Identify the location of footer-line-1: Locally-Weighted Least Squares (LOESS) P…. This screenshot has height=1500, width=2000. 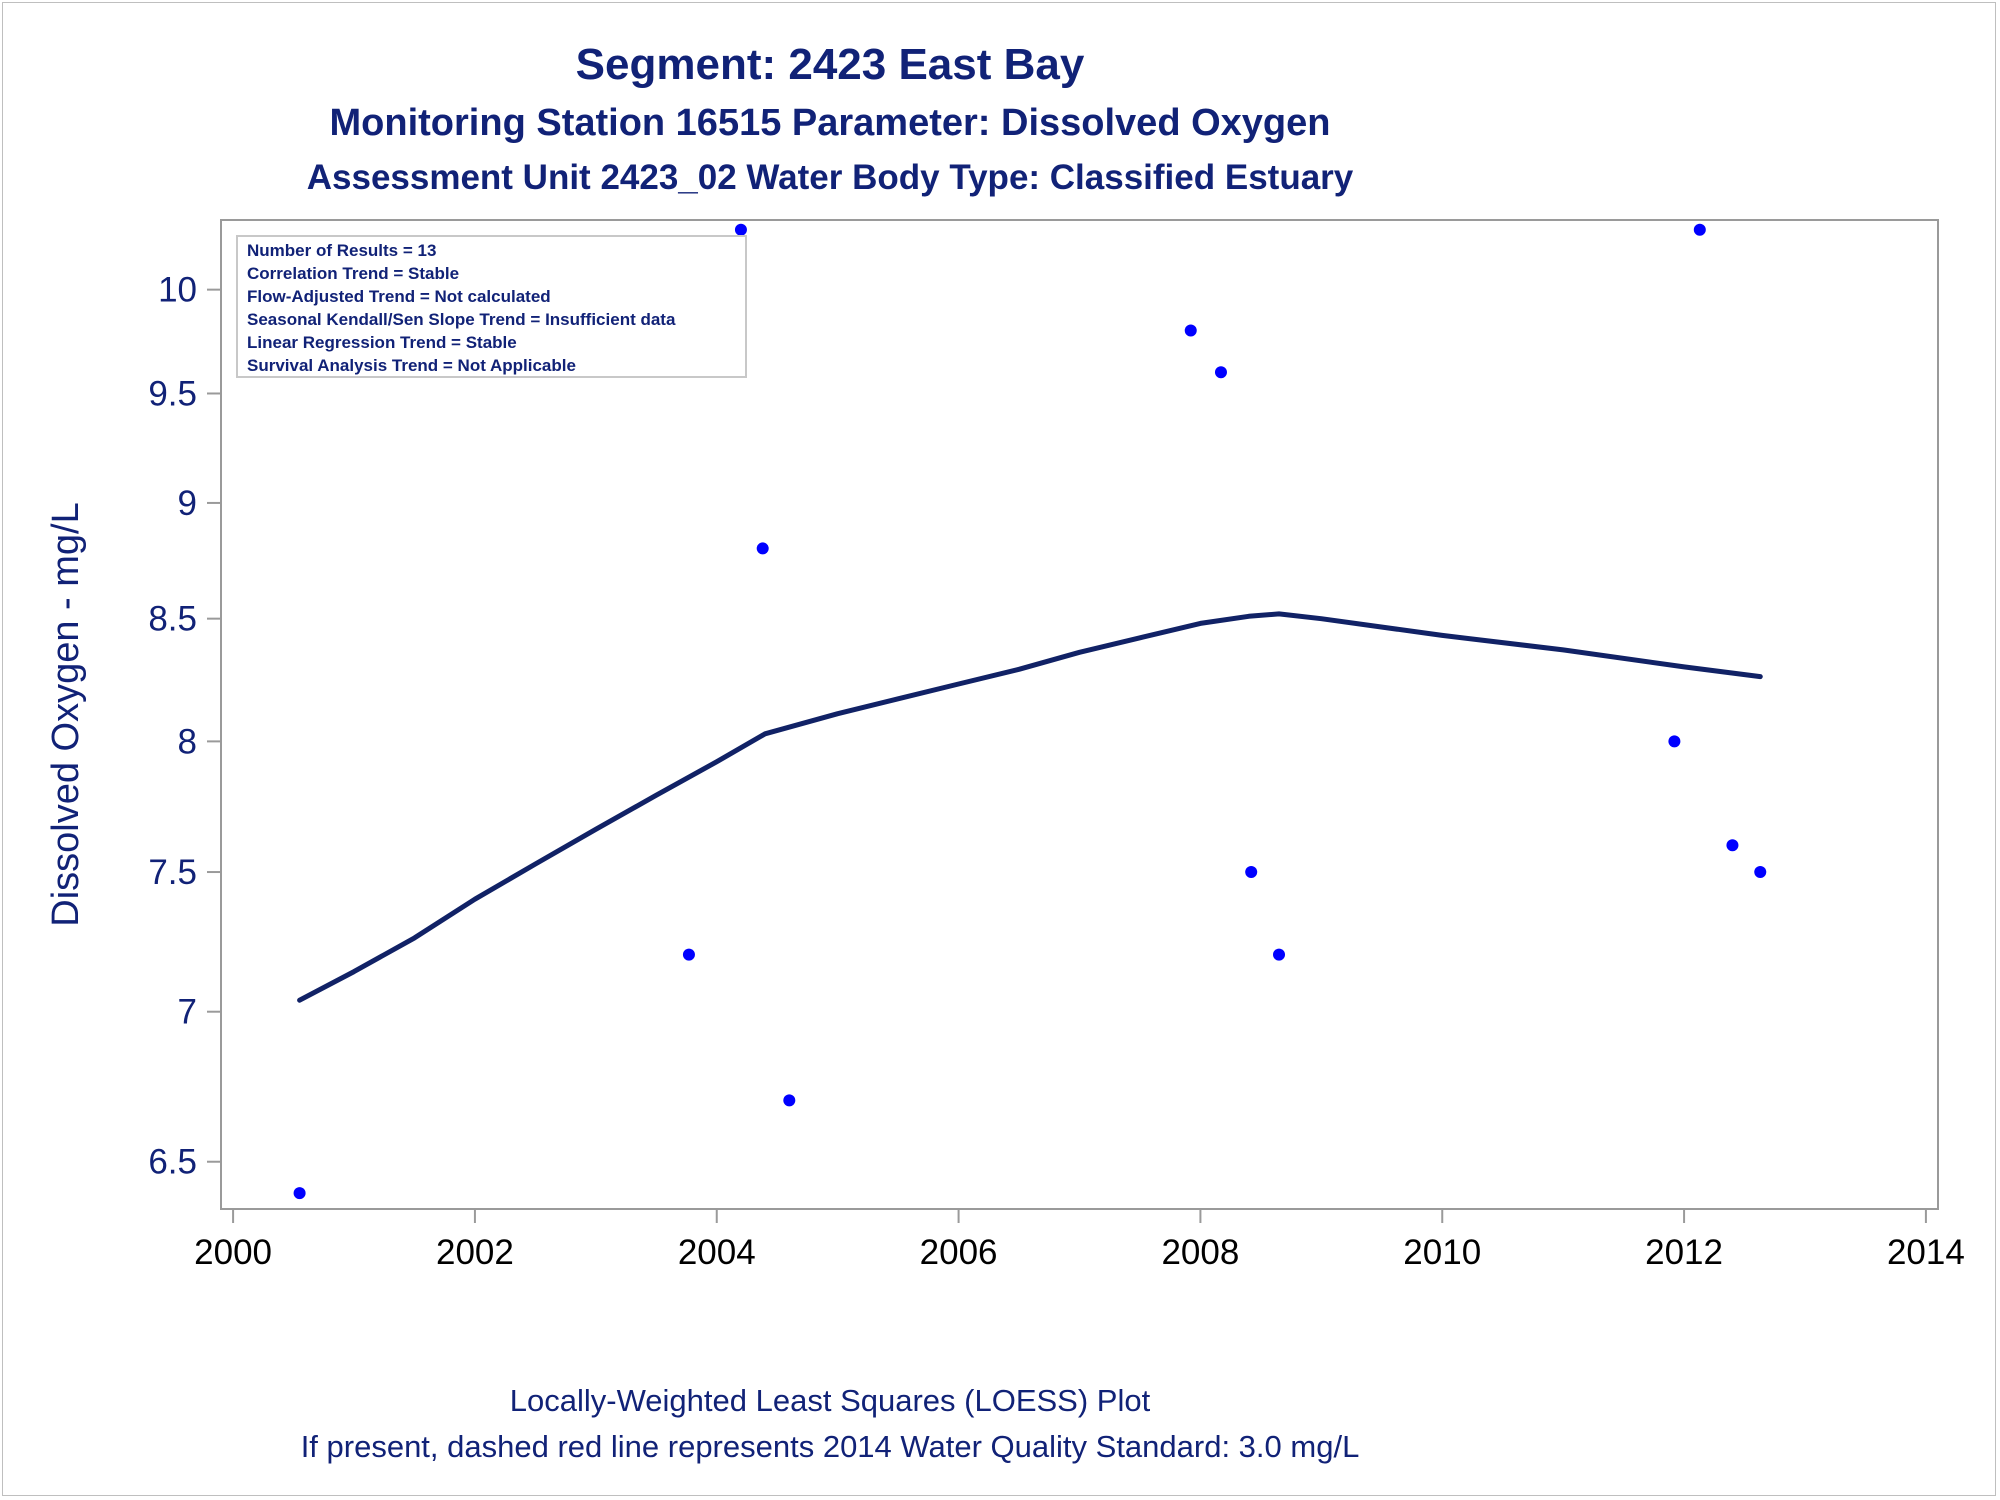
(830, 1400).